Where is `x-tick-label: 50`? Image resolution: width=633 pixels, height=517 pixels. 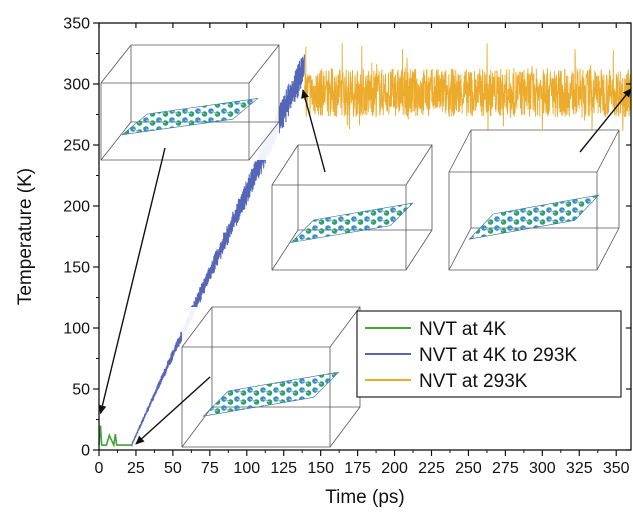 x-tick-label: 50 is located at coordinates (173, 468).